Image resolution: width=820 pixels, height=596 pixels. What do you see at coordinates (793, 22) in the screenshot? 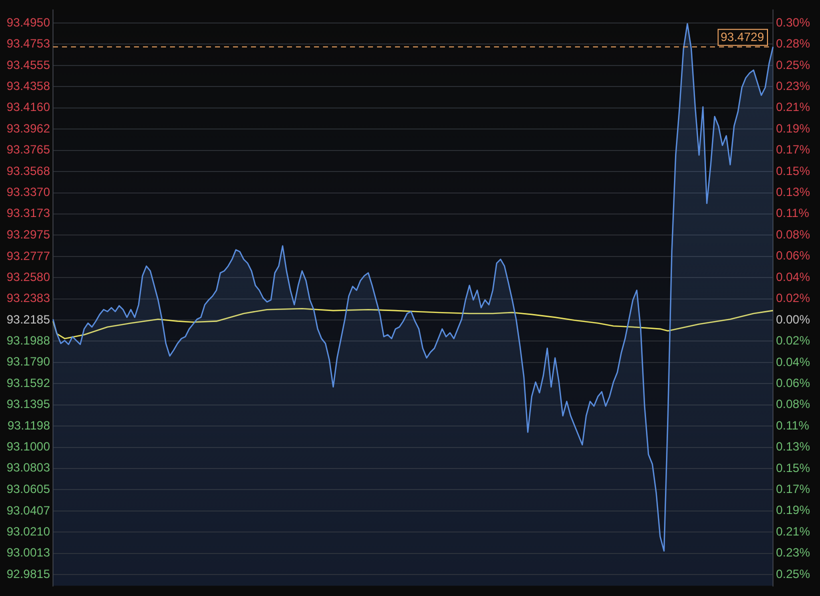
I see `y2-tick-label: 0.30%` at bounding box center [793, 22].